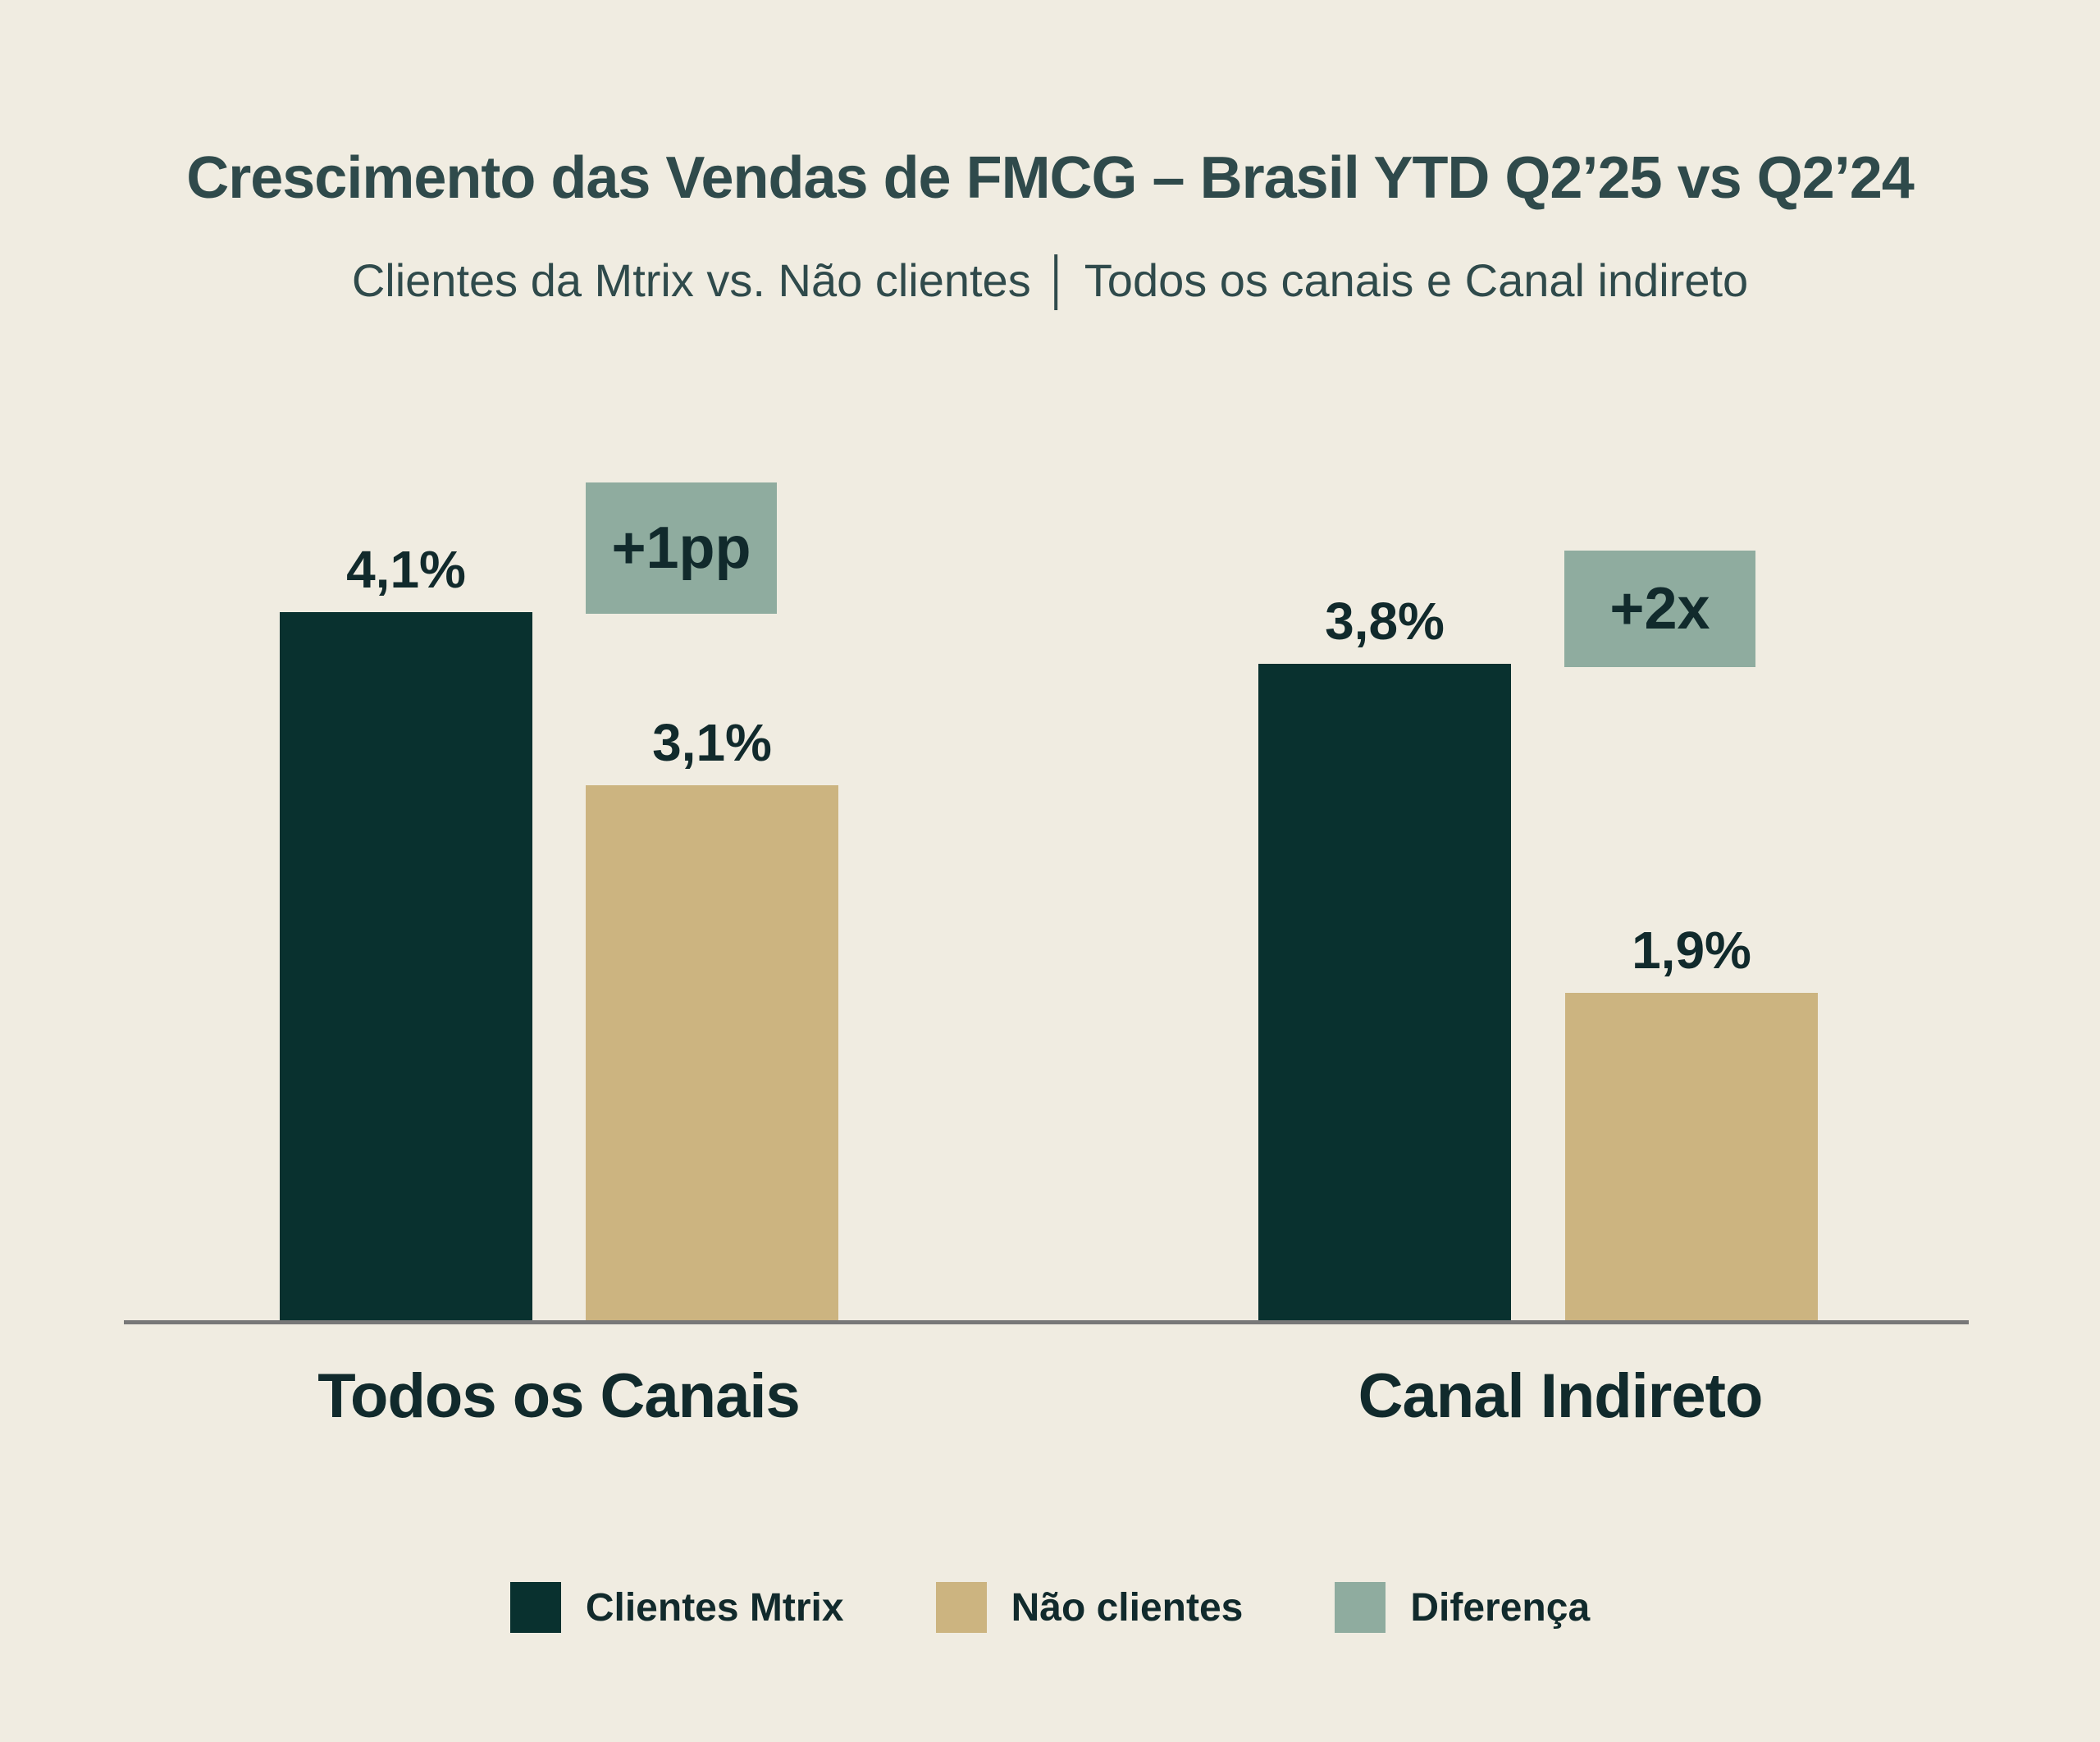 The image size is (2100, 1742). I want to click on bar-value-label: 4,1%, so click(406, 570).